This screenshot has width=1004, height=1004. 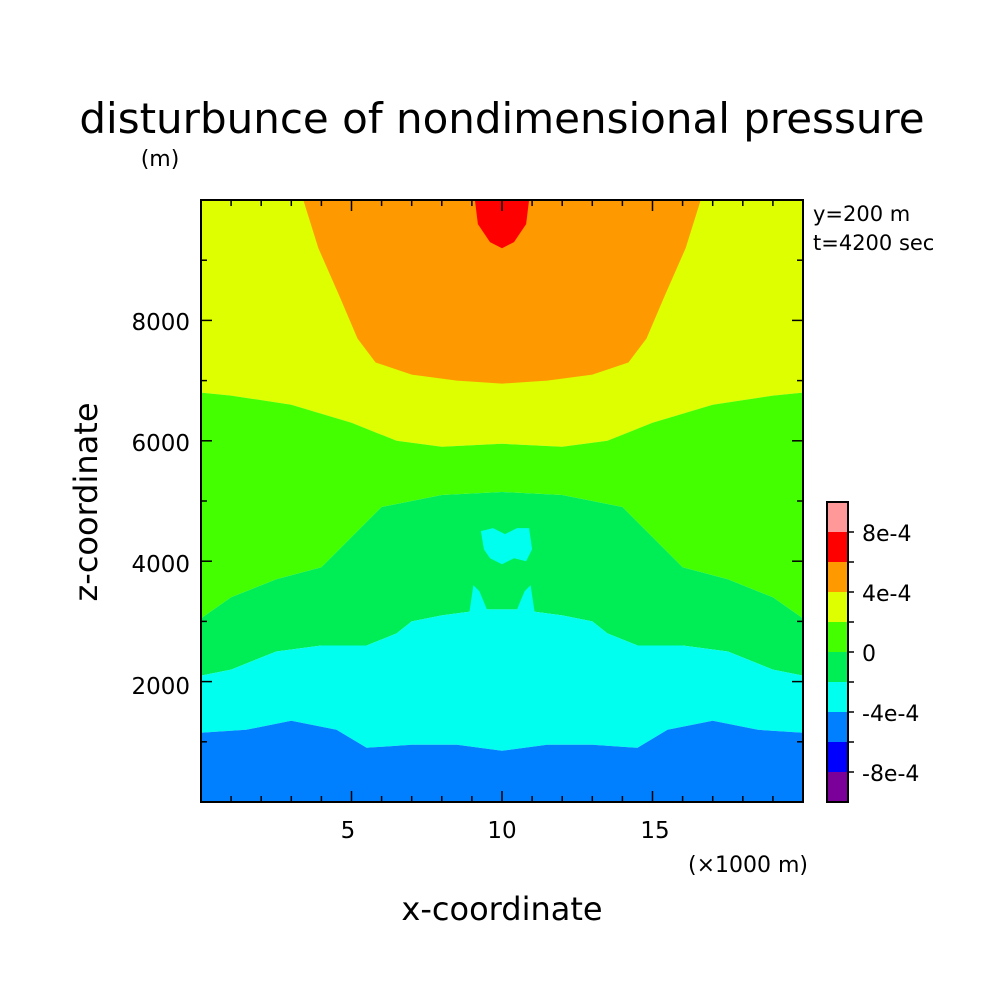 What do you see at coordinates (654, 831) in the screenshot?
I see `x-tick-label-15: 15` at bounding box center [654, 831].